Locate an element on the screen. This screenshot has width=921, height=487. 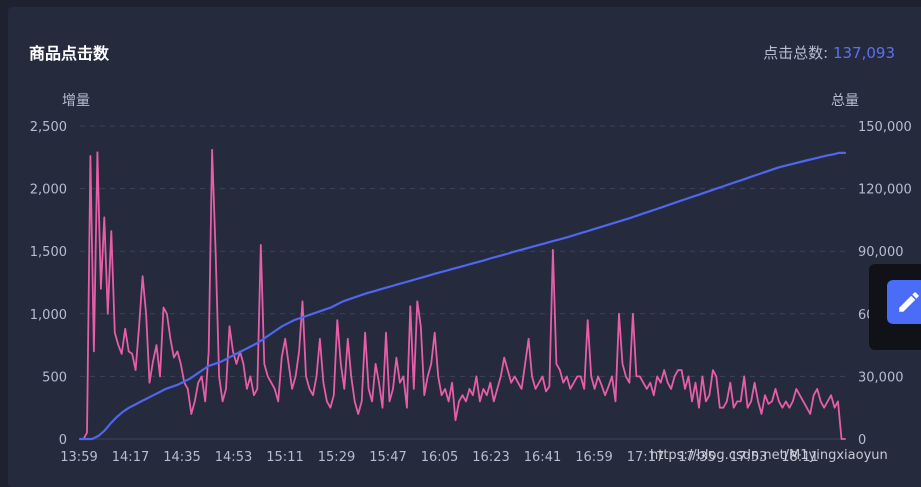
total-clicks-label: 点击总数: is located at coordinates (796, 53).